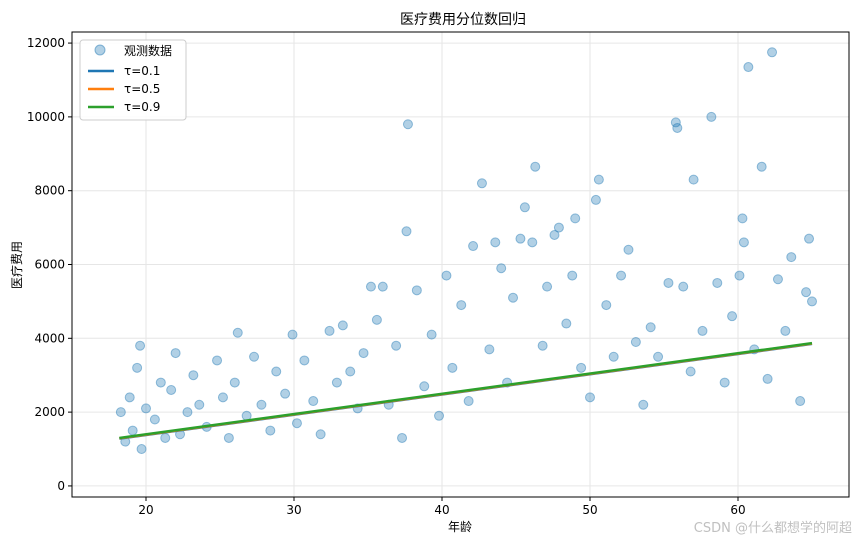 This screenshot has width=858, height=544. Describe the element at coordinates (441, 510) in the screenshot. I see `x-tick-label: 40` at that location.